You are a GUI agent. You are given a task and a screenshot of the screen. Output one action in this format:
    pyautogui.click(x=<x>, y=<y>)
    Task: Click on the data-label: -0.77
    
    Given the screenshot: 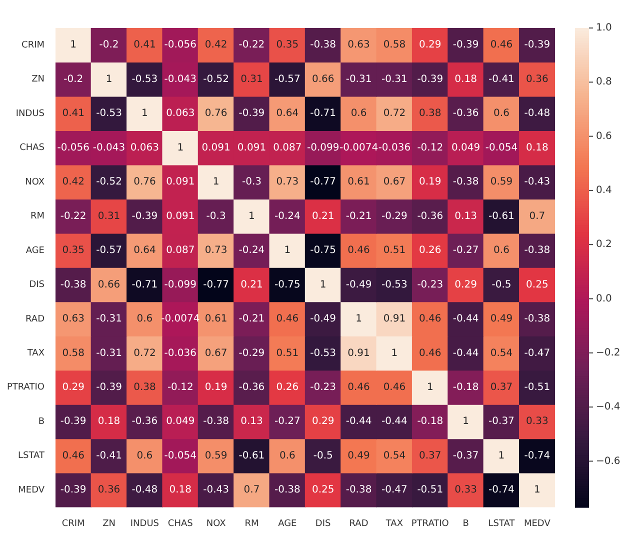 What is the action you would take?
    pyautogui.click(x=216, y=284)
    